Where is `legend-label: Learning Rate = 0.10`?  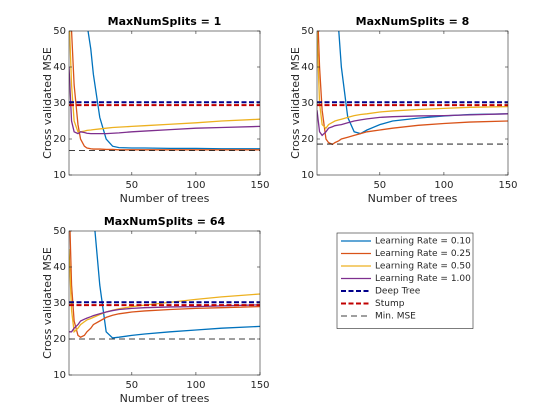 legend-label: Learning Rate = 0.10 is located at coordinates (423, 242).